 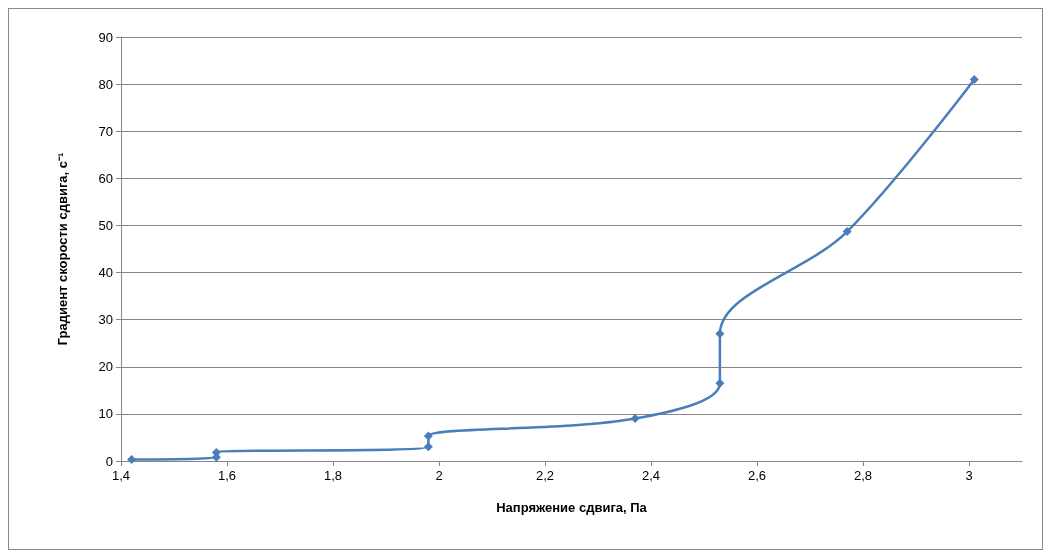 I want to click on x-tick-label: 3, so click(x=969, y=475).